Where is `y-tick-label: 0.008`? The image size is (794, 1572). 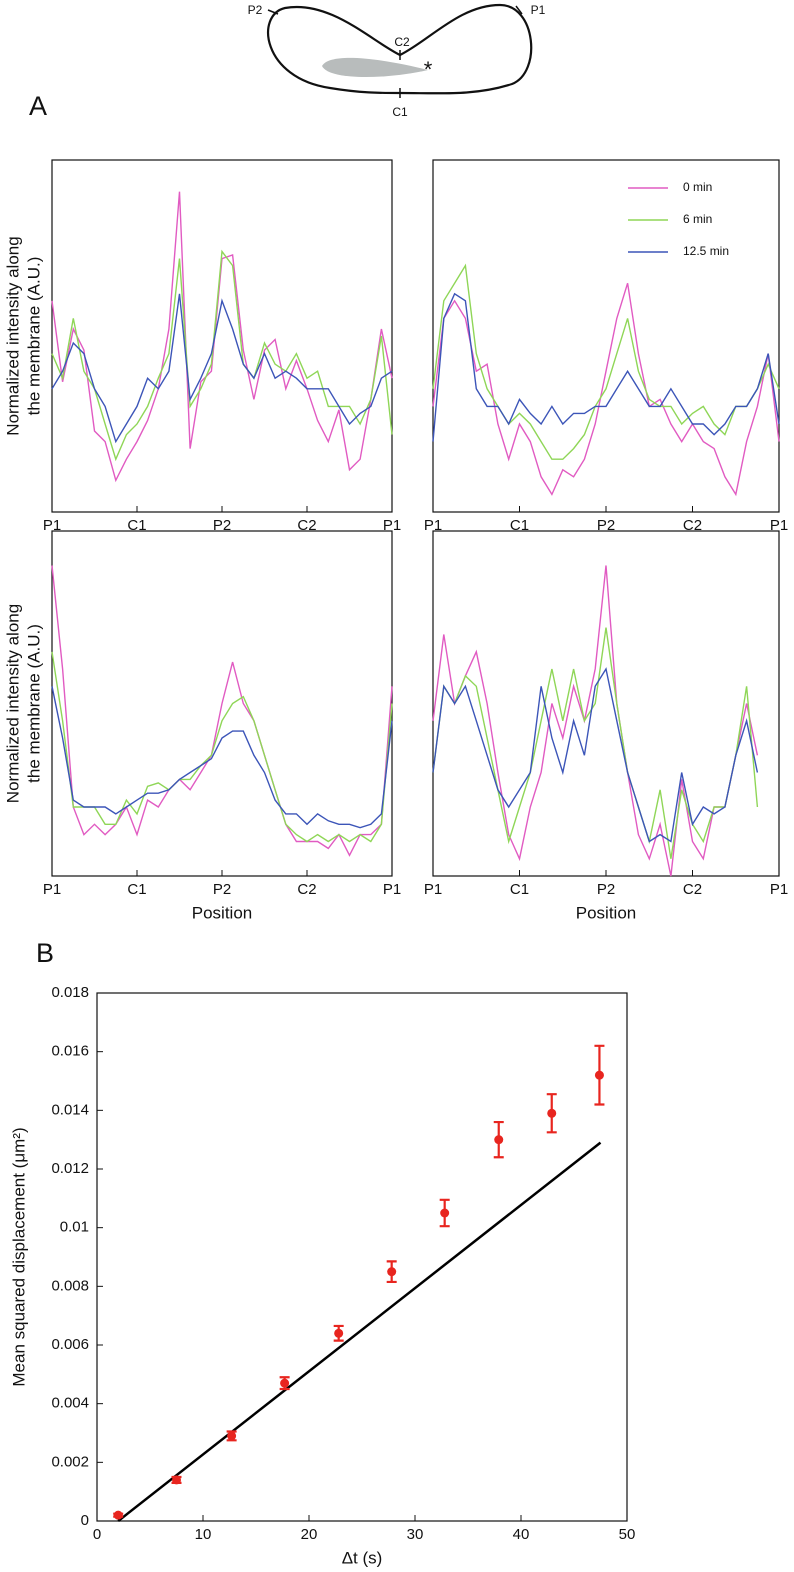
y-tick-label: 0.008 is located at coordinates (70, 1285).